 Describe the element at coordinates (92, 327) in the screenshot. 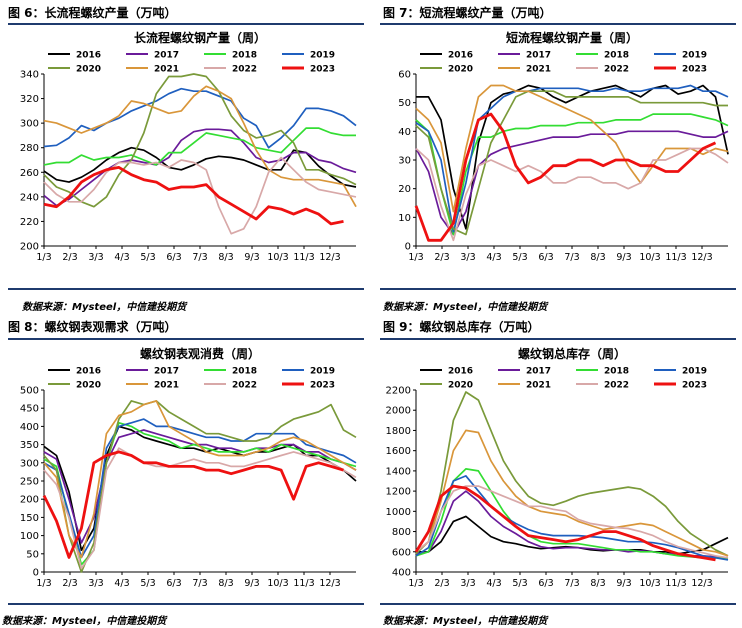

I see `panel-title-3: 图 8：螺纹钢表观需求（万吨）` at that location.